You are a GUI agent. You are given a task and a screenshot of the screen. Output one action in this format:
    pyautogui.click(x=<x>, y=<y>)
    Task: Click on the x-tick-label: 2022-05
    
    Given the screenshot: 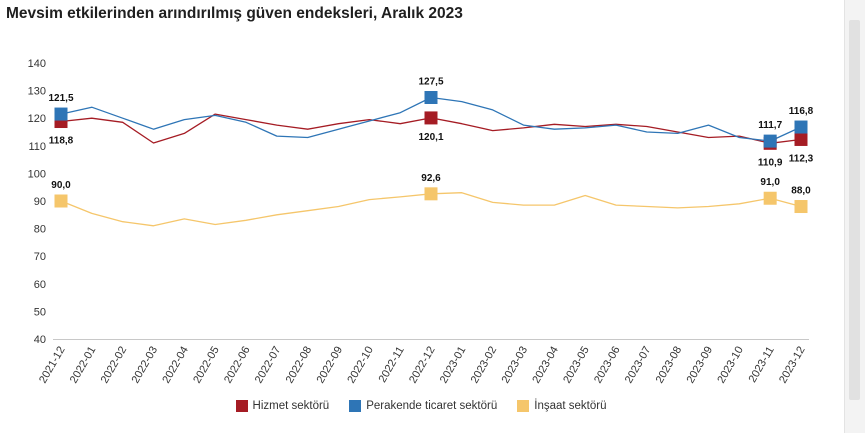 What is the action you would take?
    pyautogui.click(x=206, y=365)
    